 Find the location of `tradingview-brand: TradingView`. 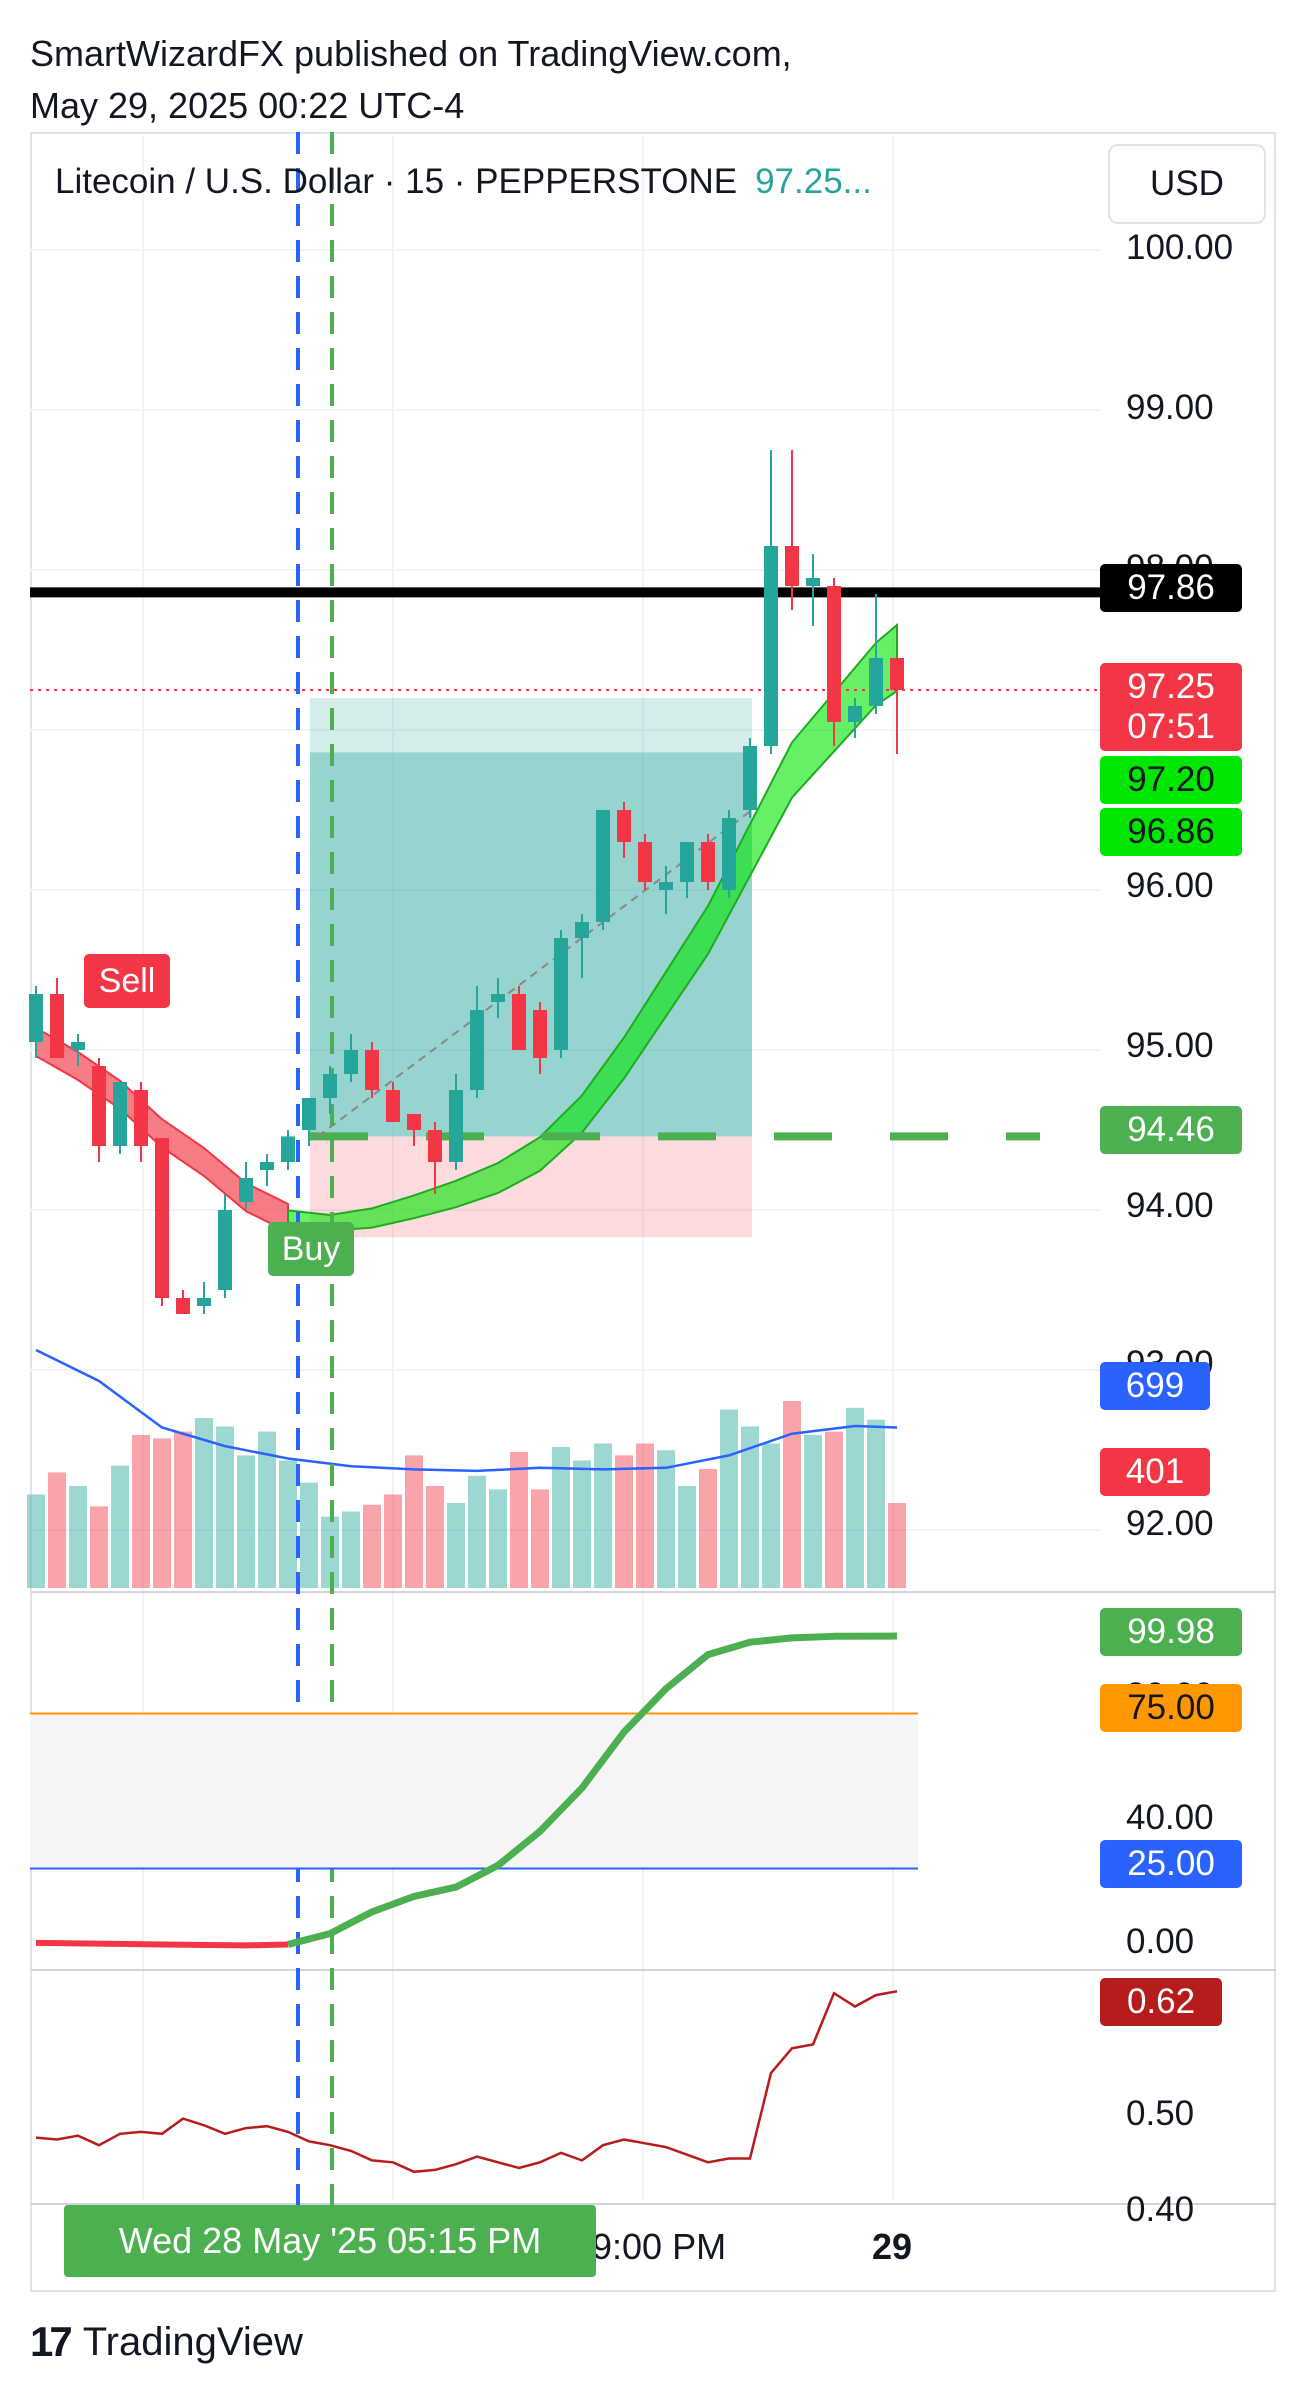

tradingview-brand: TradingView is located at coordinates (192, 2341).